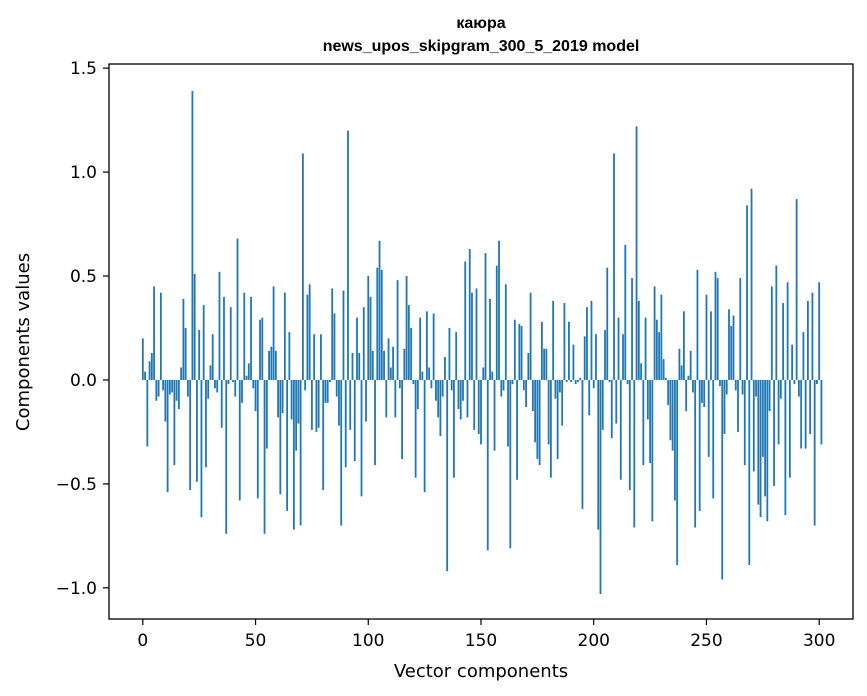 The height and width of the screenshot is (696, 867). I want to click on x-tick-label: 150, so click(481, 641).